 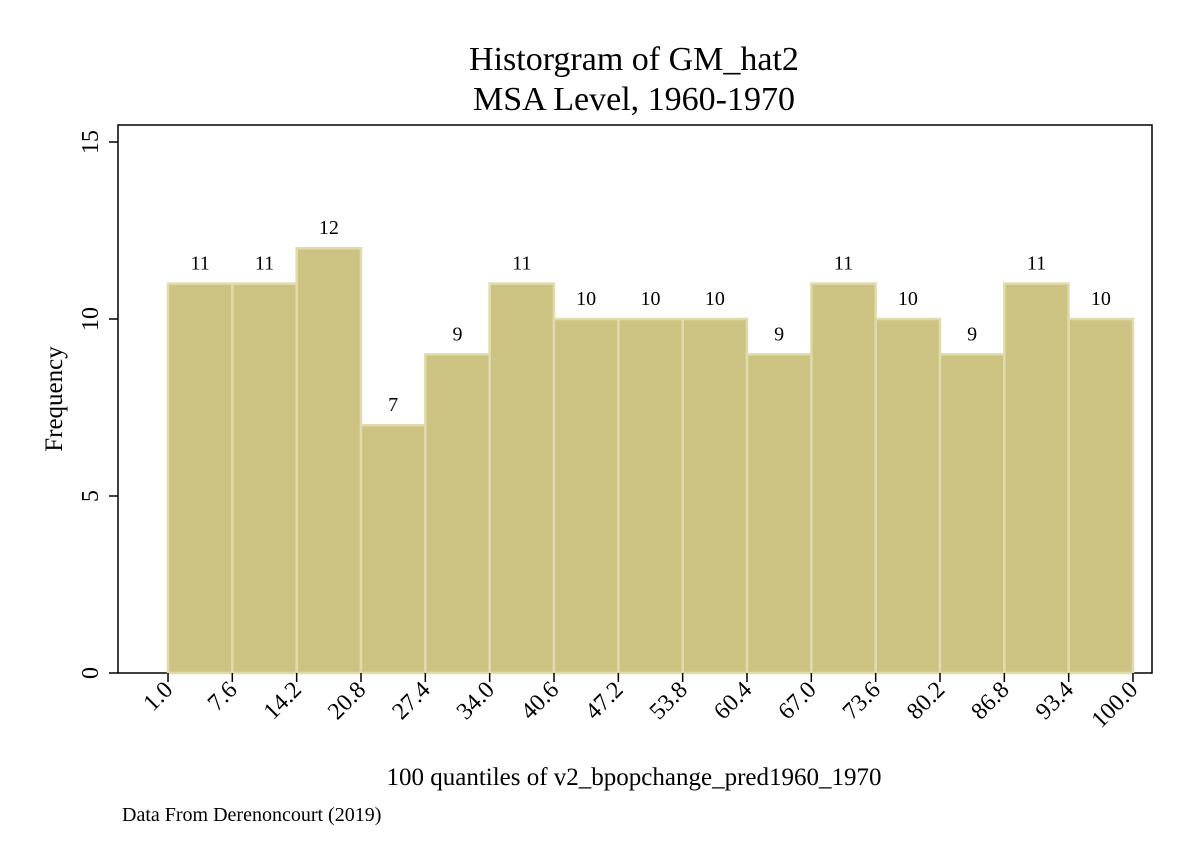 I want to click on bar-value-label-14: 11, so click(x=1036, y=264).